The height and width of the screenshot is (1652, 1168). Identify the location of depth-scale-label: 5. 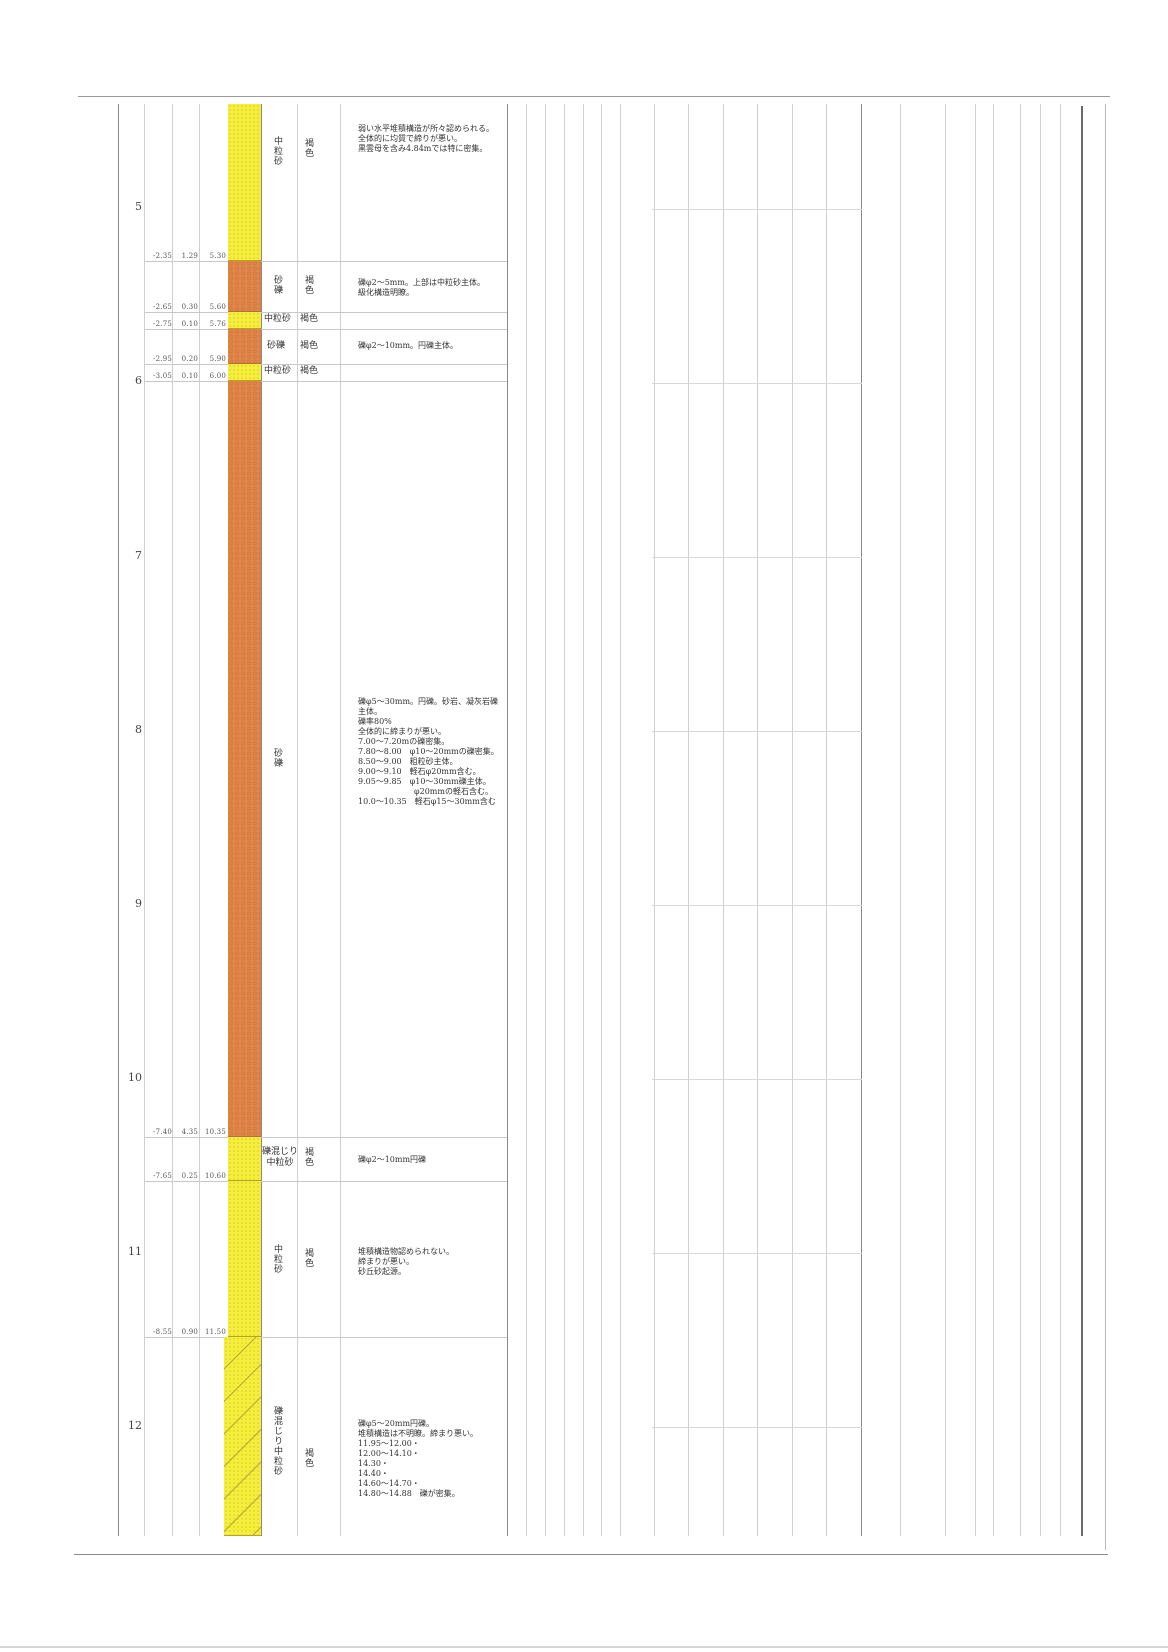
(138, 206).